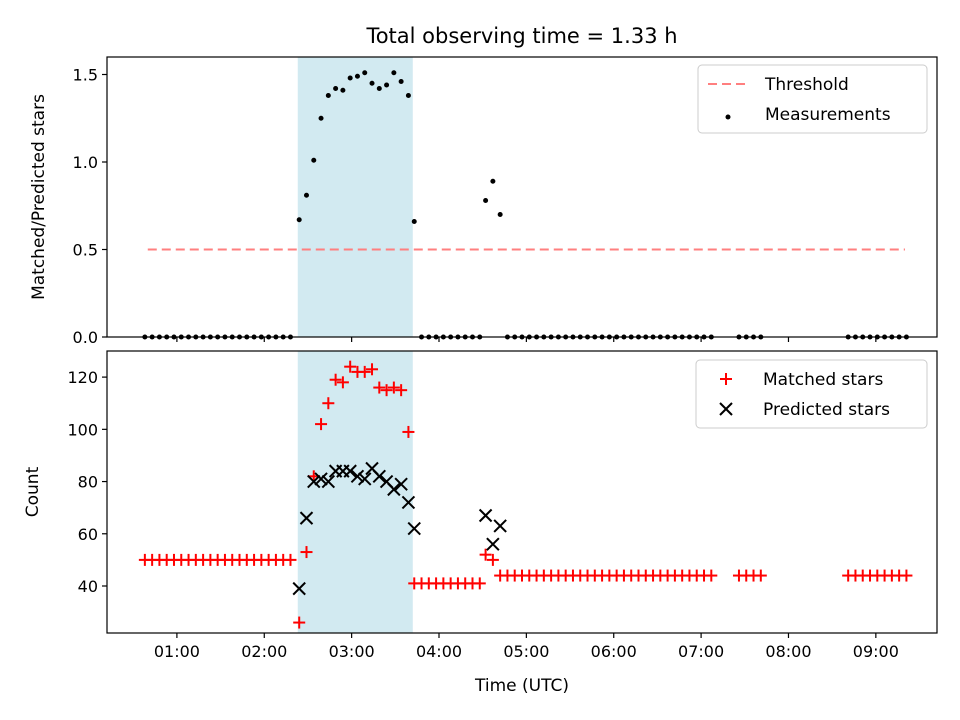 Image resolution: width=960 pixels, height=720 pixels. What do you see at coordinates (521, 36) in the screenshot?
I see `chart-title: Total observing time = 1.33 h` at bounding box center [521, 36].